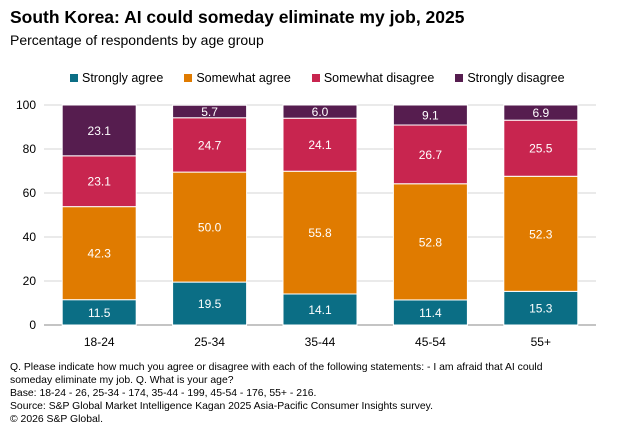 The height and width of the screenshot is (444, 619). I want to click on y-tick-label: 80, so click(30, 149).